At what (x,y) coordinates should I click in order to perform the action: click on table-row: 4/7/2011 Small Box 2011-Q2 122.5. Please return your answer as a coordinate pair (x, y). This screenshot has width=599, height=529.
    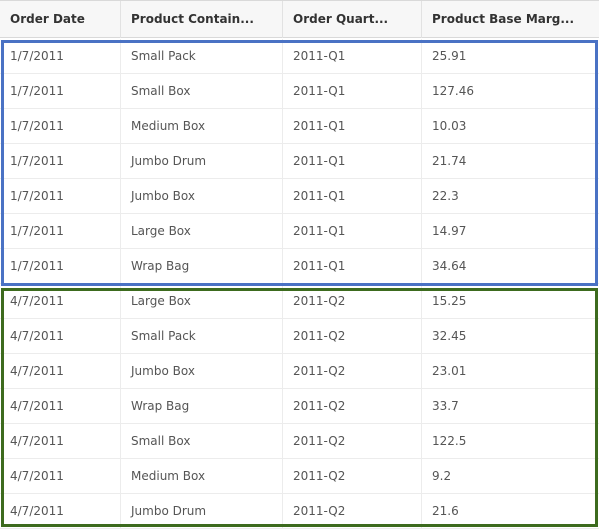
    Looking at the image, I should click on (299, 441).